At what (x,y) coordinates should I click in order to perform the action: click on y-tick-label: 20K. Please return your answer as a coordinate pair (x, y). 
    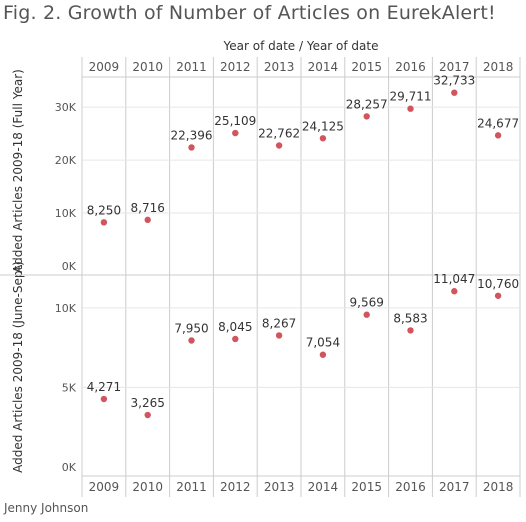
    Looking at the image, I should click on (66, 160).